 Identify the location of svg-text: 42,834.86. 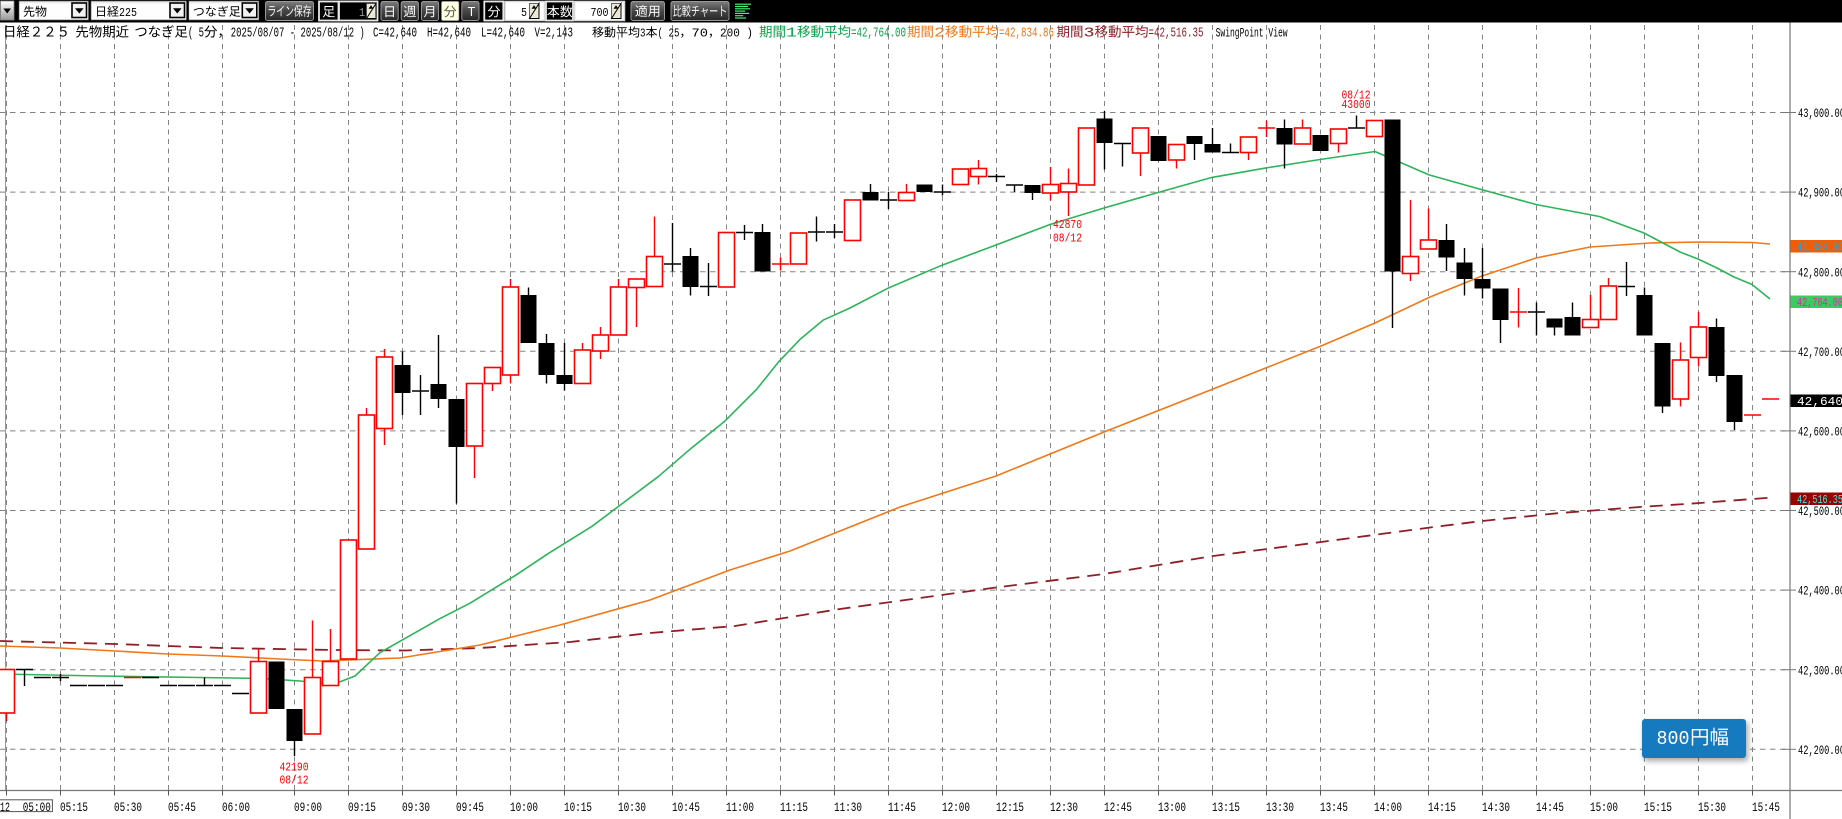
(1819, 248).